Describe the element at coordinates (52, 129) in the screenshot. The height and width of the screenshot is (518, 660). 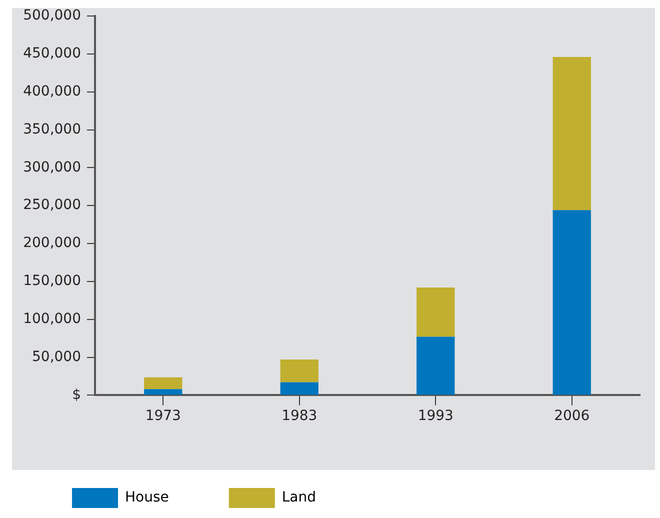
I see `y-tick-label: 350,000` at that location.